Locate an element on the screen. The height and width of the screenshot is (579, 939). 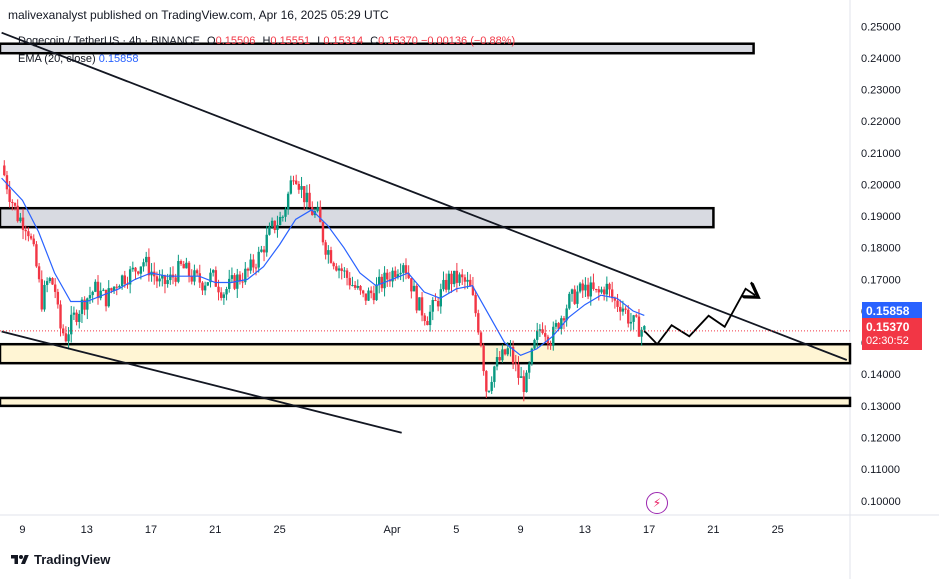
x-tick-label: 13 is located at coordinates (87, 530).